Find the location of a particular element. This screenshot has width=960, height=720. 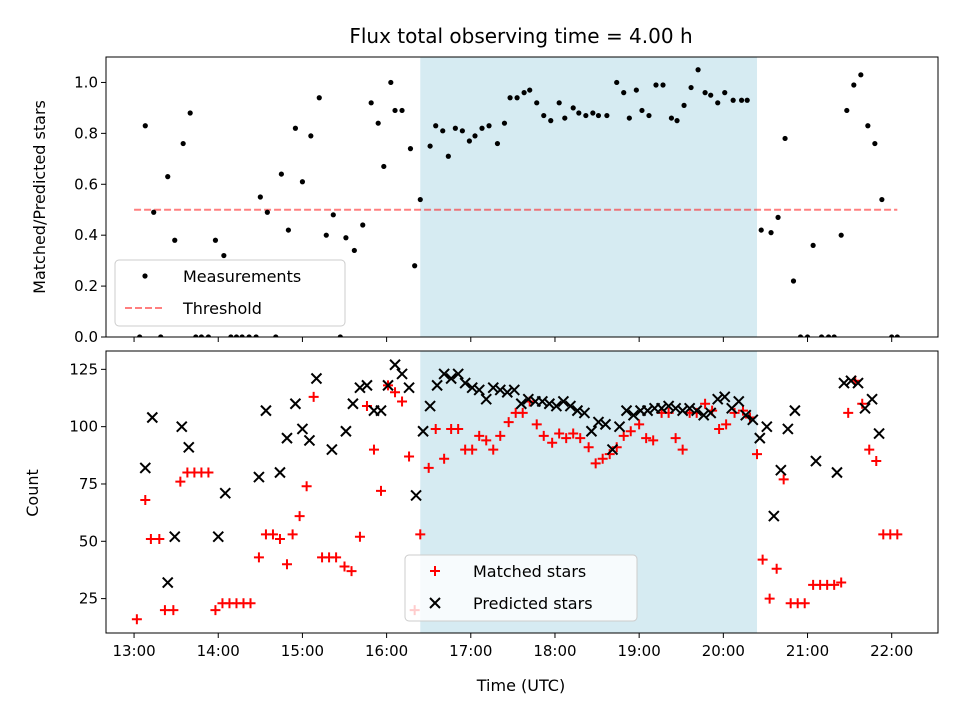

y-tick-label: 75 is located at coordinates (88, 484).